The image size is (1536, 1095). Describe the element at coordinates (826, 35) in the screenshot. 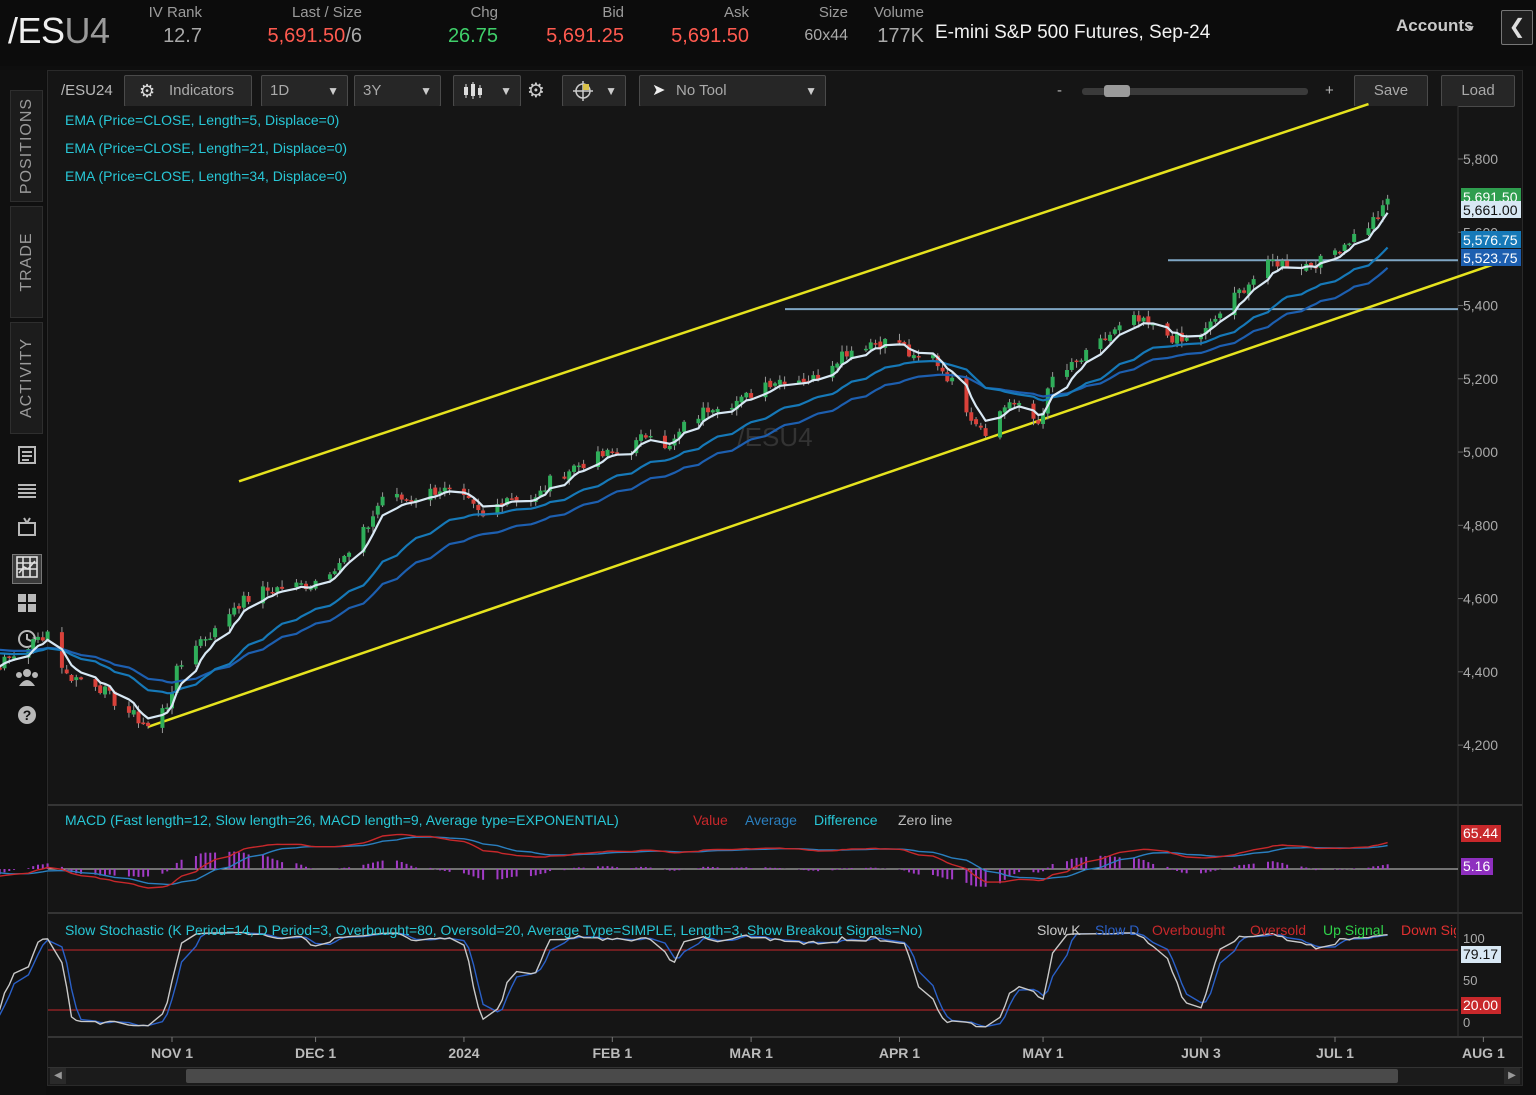

I see `size-value: 60x44` at that location.